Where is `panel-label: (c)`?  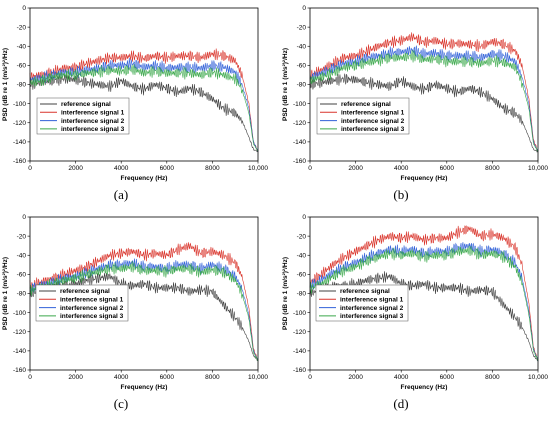
panel-label: (c) is located at coordinates (121, 403).